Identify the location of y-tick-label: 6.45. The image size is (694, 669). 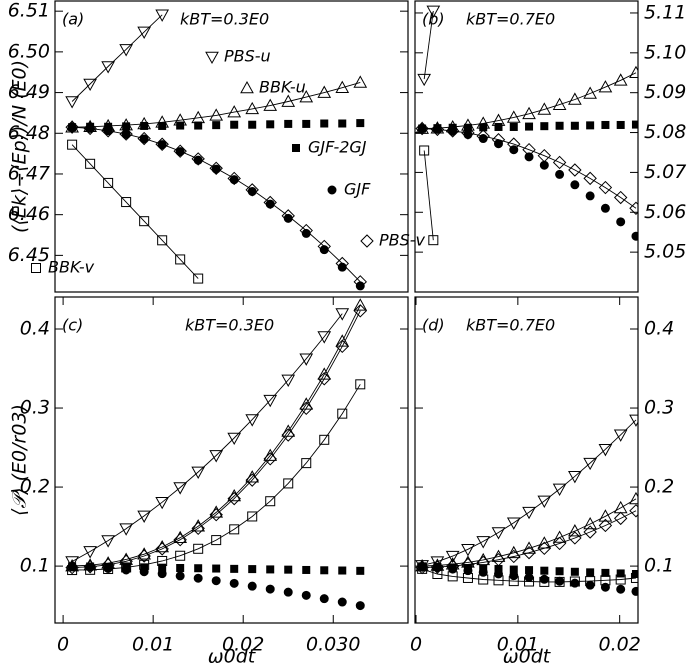
(29, 255).